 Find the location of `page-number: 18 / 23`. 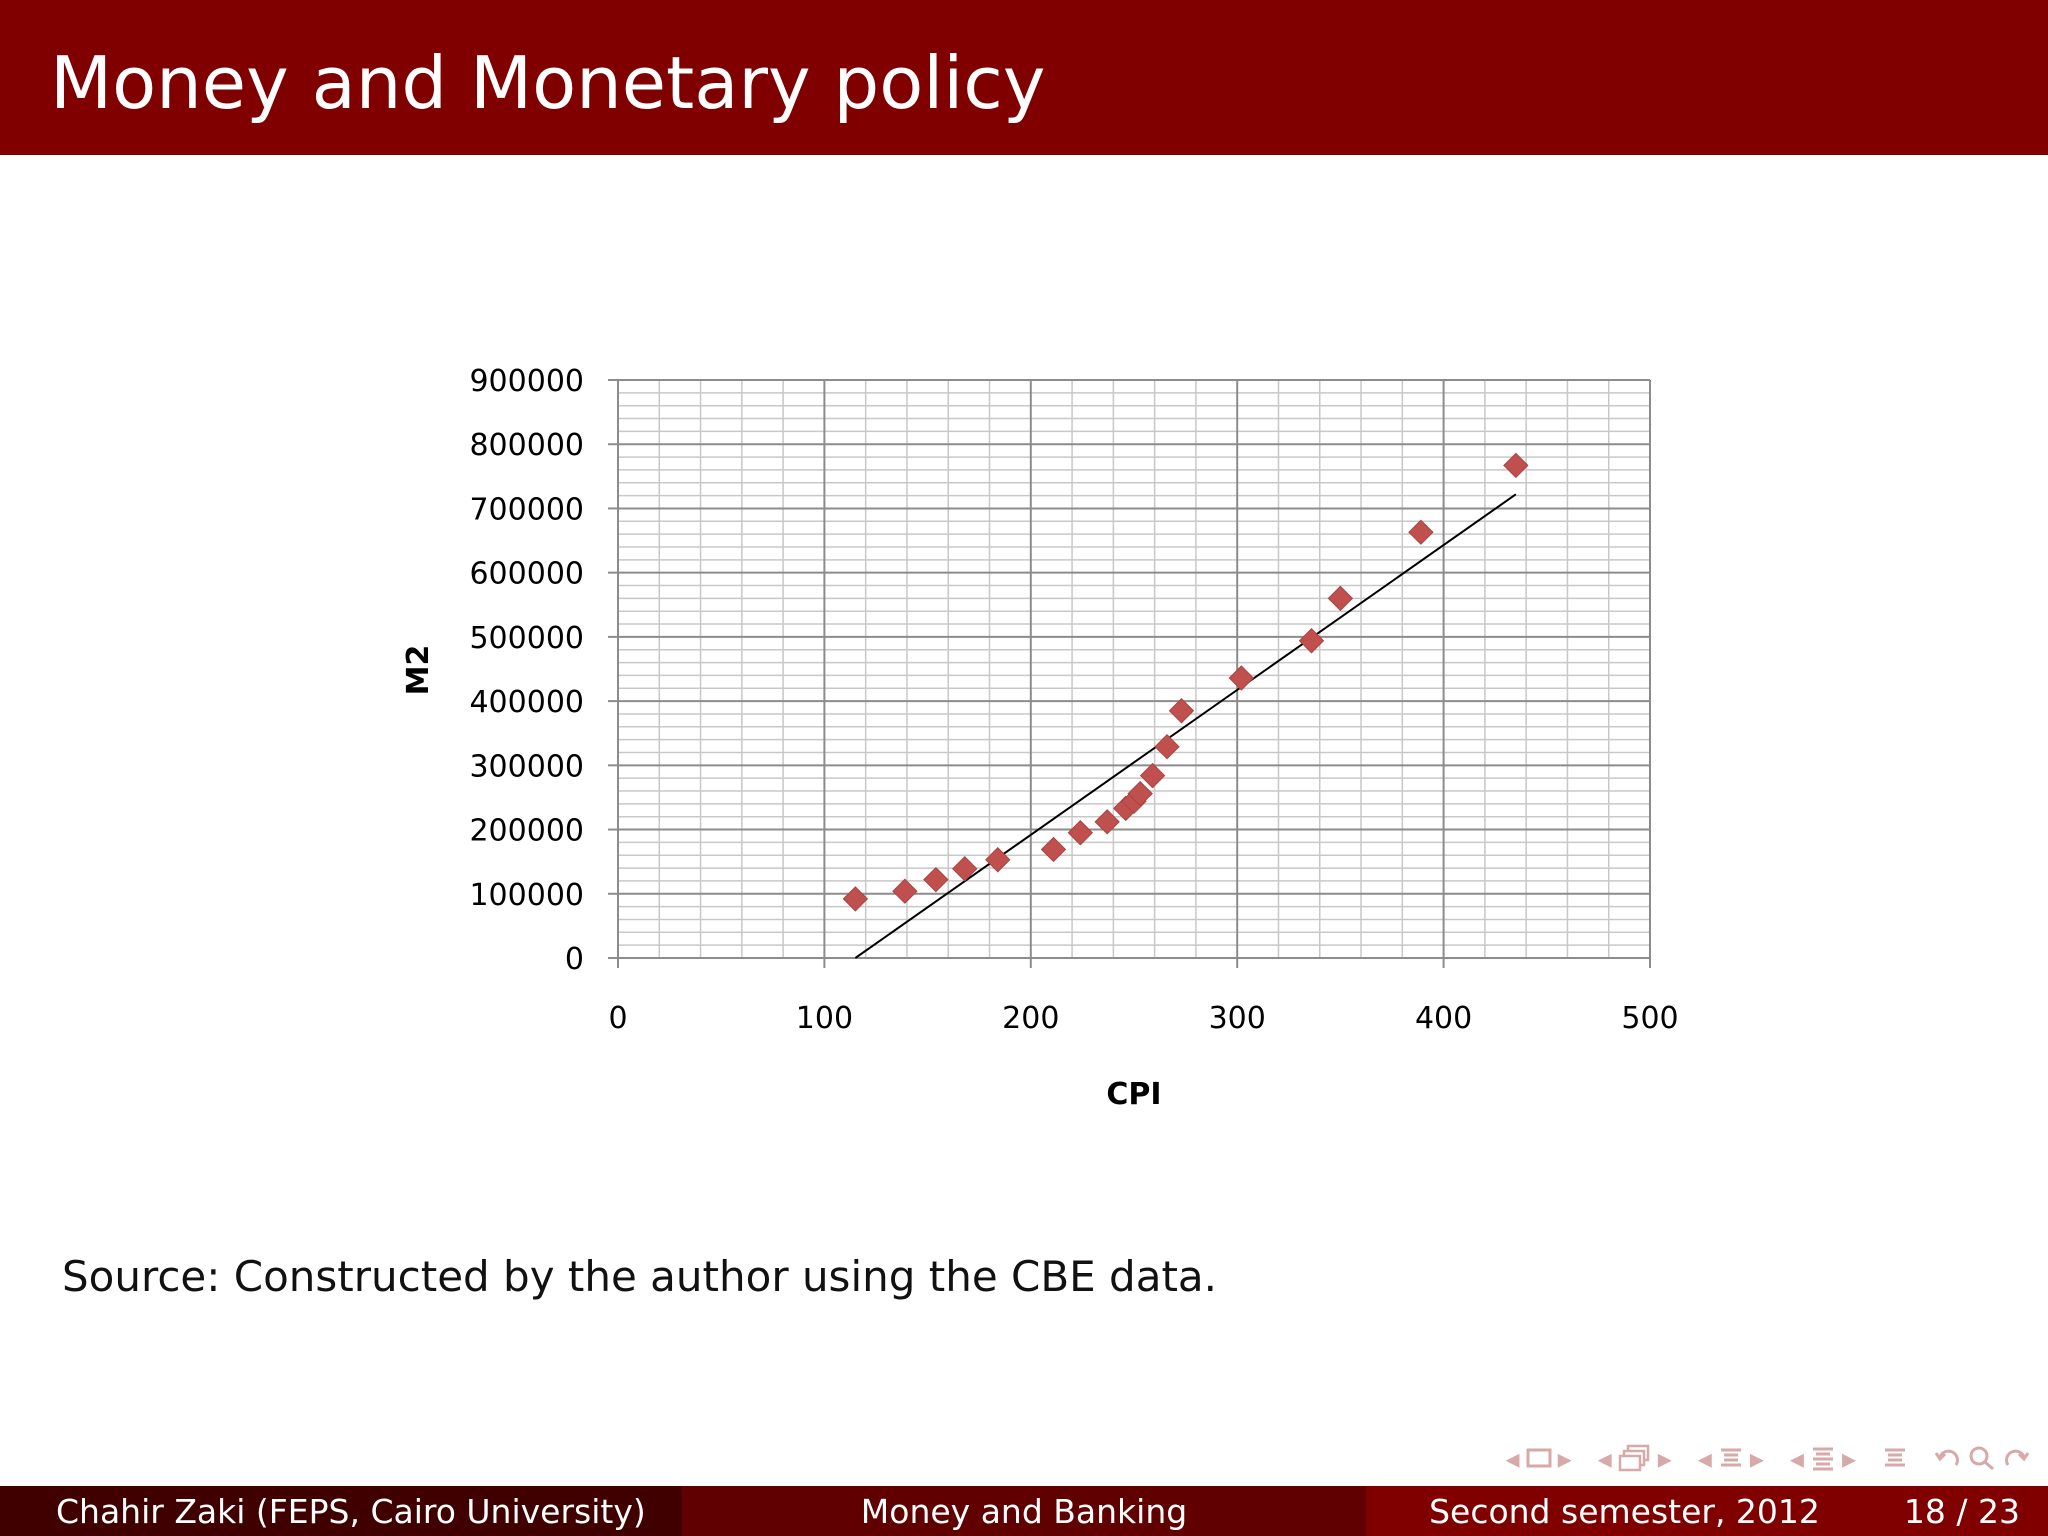

page-number: 18 / 23 is located at coordinates (1961, 1511).